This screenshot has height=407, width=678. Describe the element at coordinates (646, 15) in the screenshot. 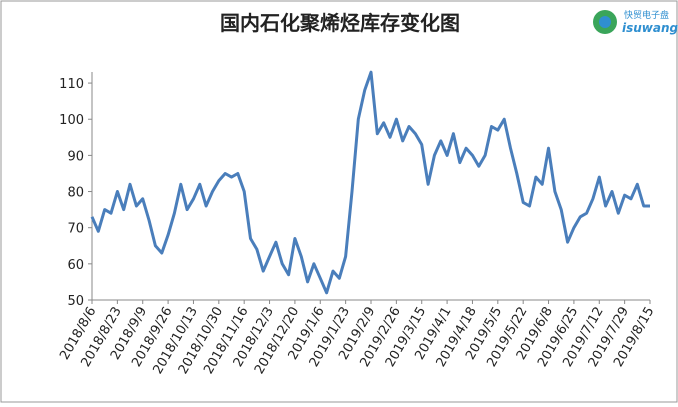

I see `logo-text: 快贸电子盘` at that location.